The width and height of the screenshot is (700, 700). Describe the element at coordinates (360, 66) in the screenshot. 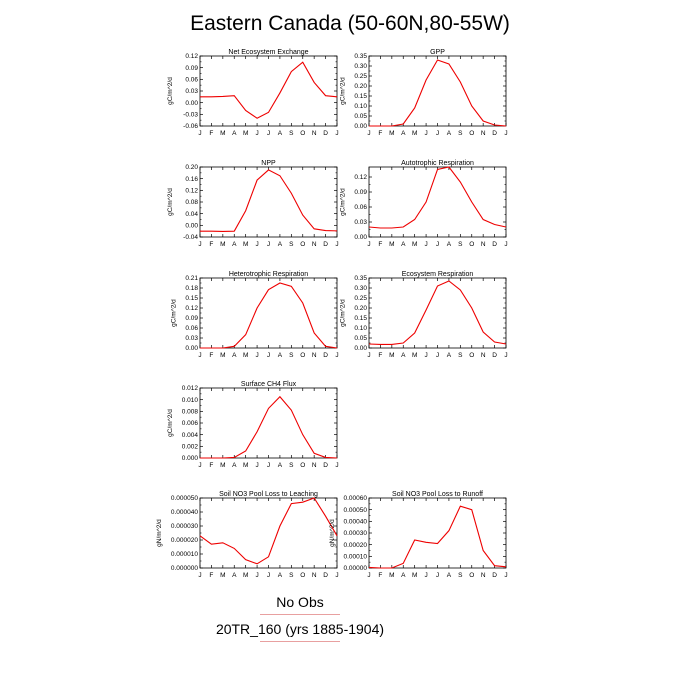

I see `y-tick-label: 0.30` at that location.